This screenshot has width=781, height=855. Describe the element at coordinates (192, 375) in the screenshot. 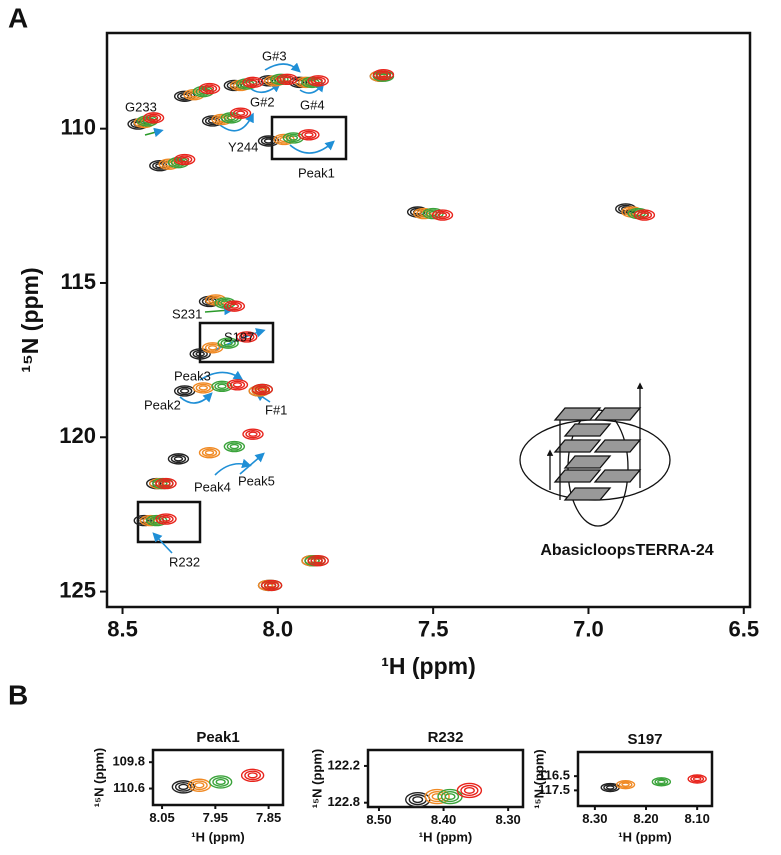

I see `peak-label: Peak3` at that location.